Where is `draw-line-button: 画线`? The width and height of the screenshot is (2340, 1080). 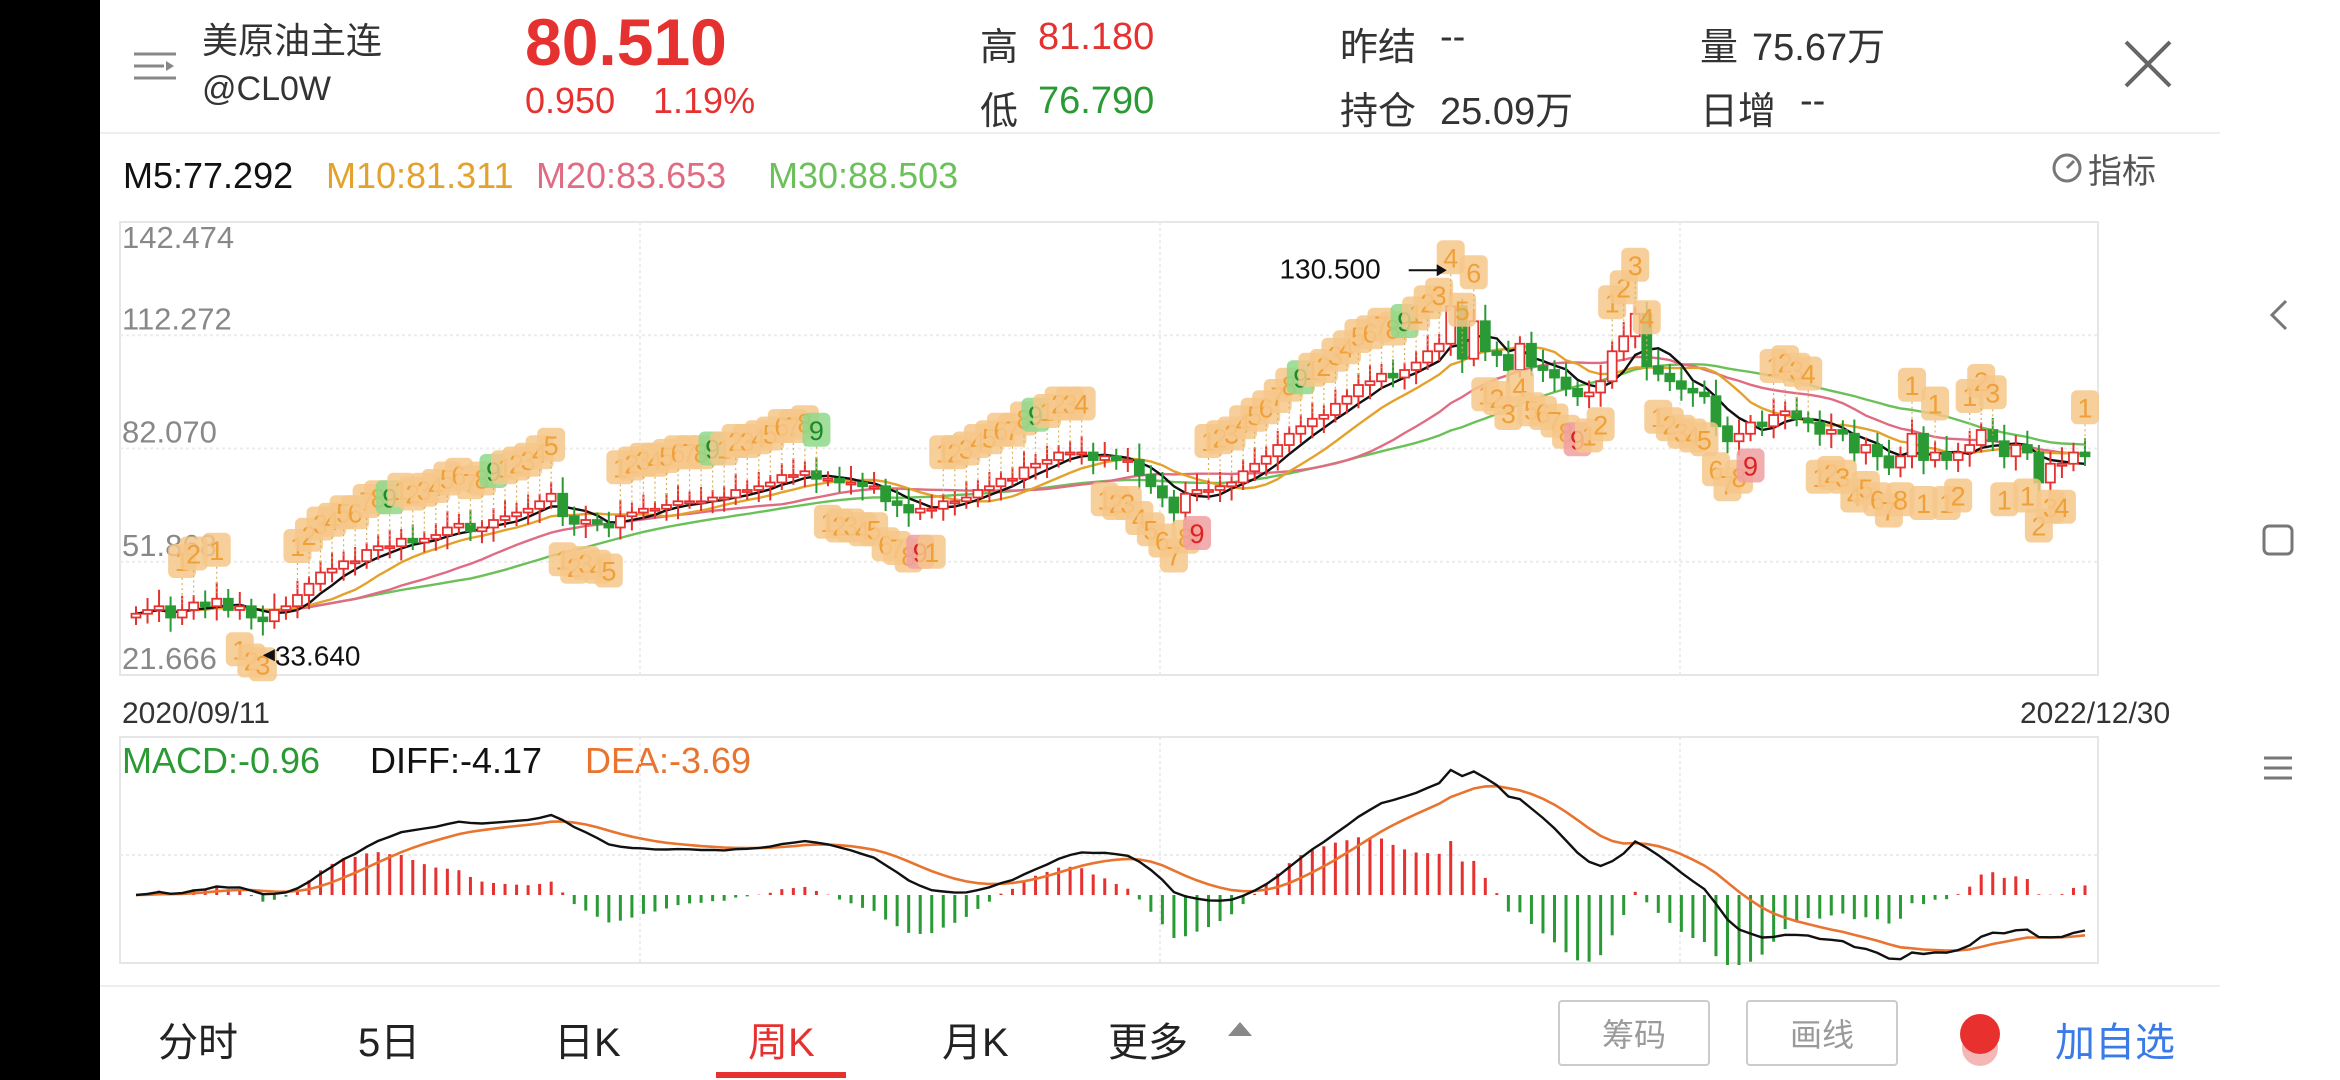
draw-line-button: 画线 is located at coordinates (1822, 1033).